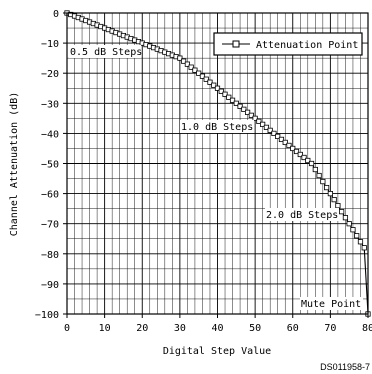  I want to click on y-tick-label: −70, so click(50, 225).